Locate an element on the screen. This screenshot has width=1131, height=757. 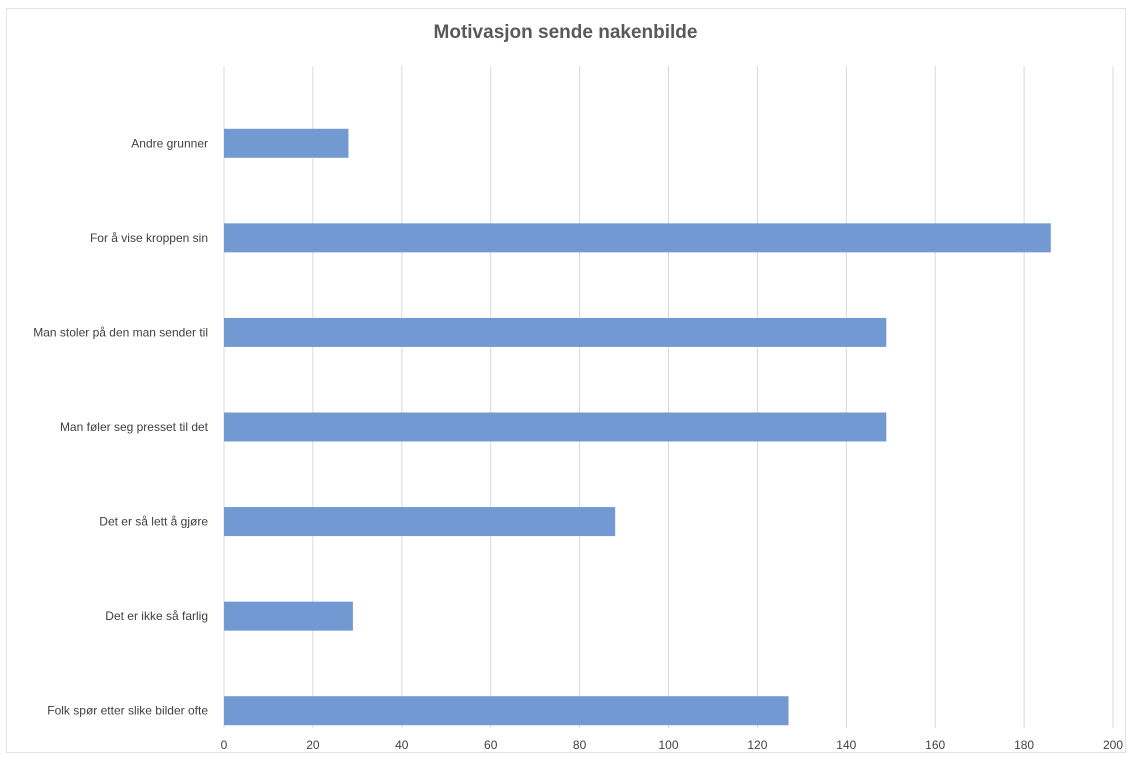
x-tick-label: 200 is located at coordinates (1113, 745).